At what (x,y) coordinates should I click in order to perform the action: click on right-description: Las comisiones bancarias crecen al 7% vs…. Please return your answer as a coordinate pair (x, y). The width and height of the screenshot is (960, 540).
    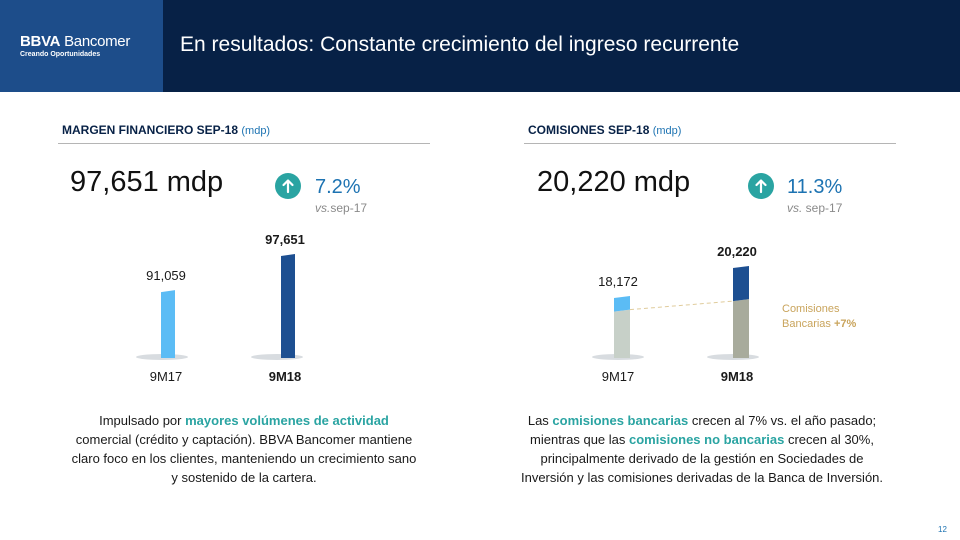
    Looking at the image, I should click on (702, 449).